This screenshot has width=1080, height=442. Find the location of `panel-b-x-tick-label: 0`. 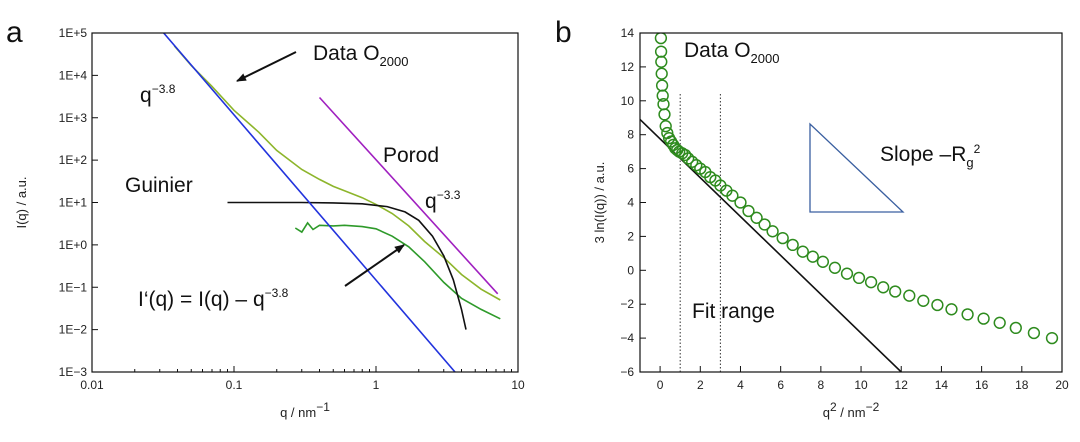

panel-b-x-tick-label: 0 is located at coordinates (660, 385).